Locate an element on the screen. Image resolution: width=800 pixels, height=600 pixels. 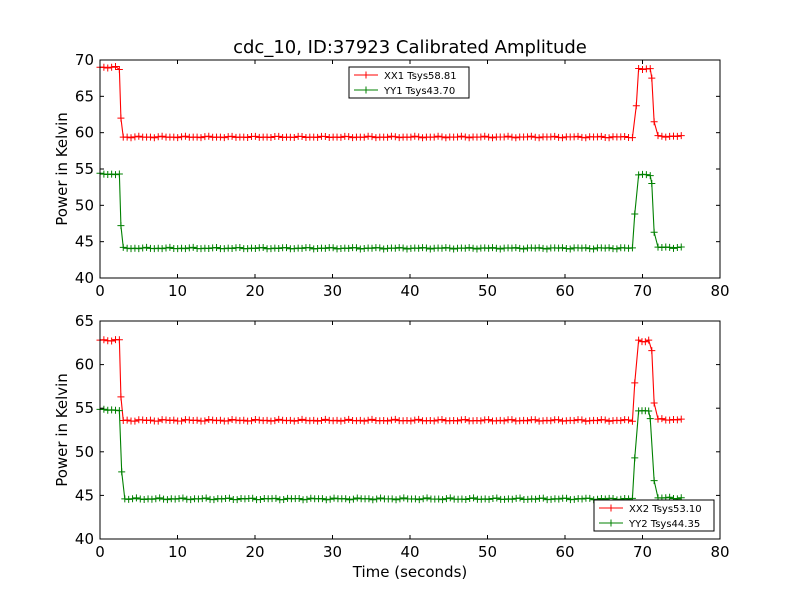
x-tick-label: 40 is located at coordinates (409, 552).